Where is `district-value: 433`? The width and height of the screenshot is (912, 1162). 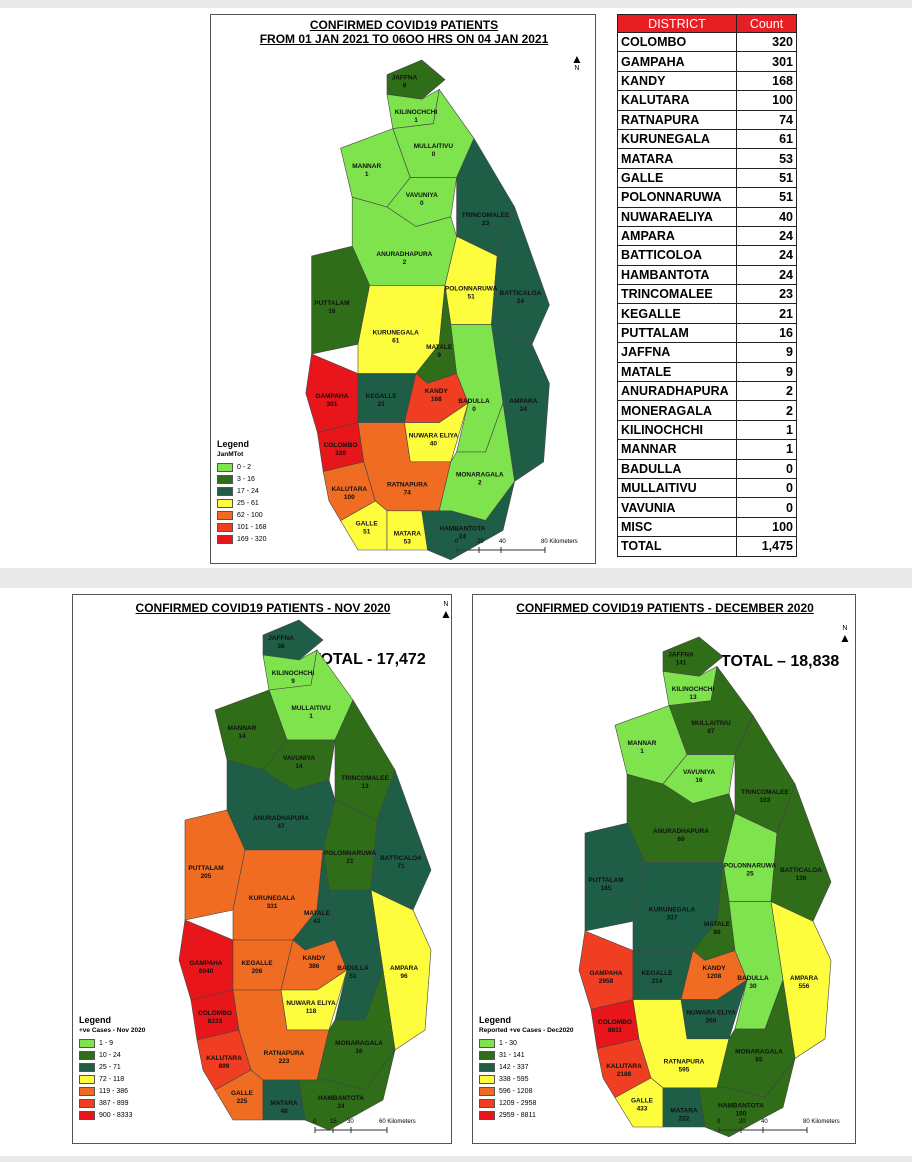 district-value: 433 is located at coordinates (642, 1109).